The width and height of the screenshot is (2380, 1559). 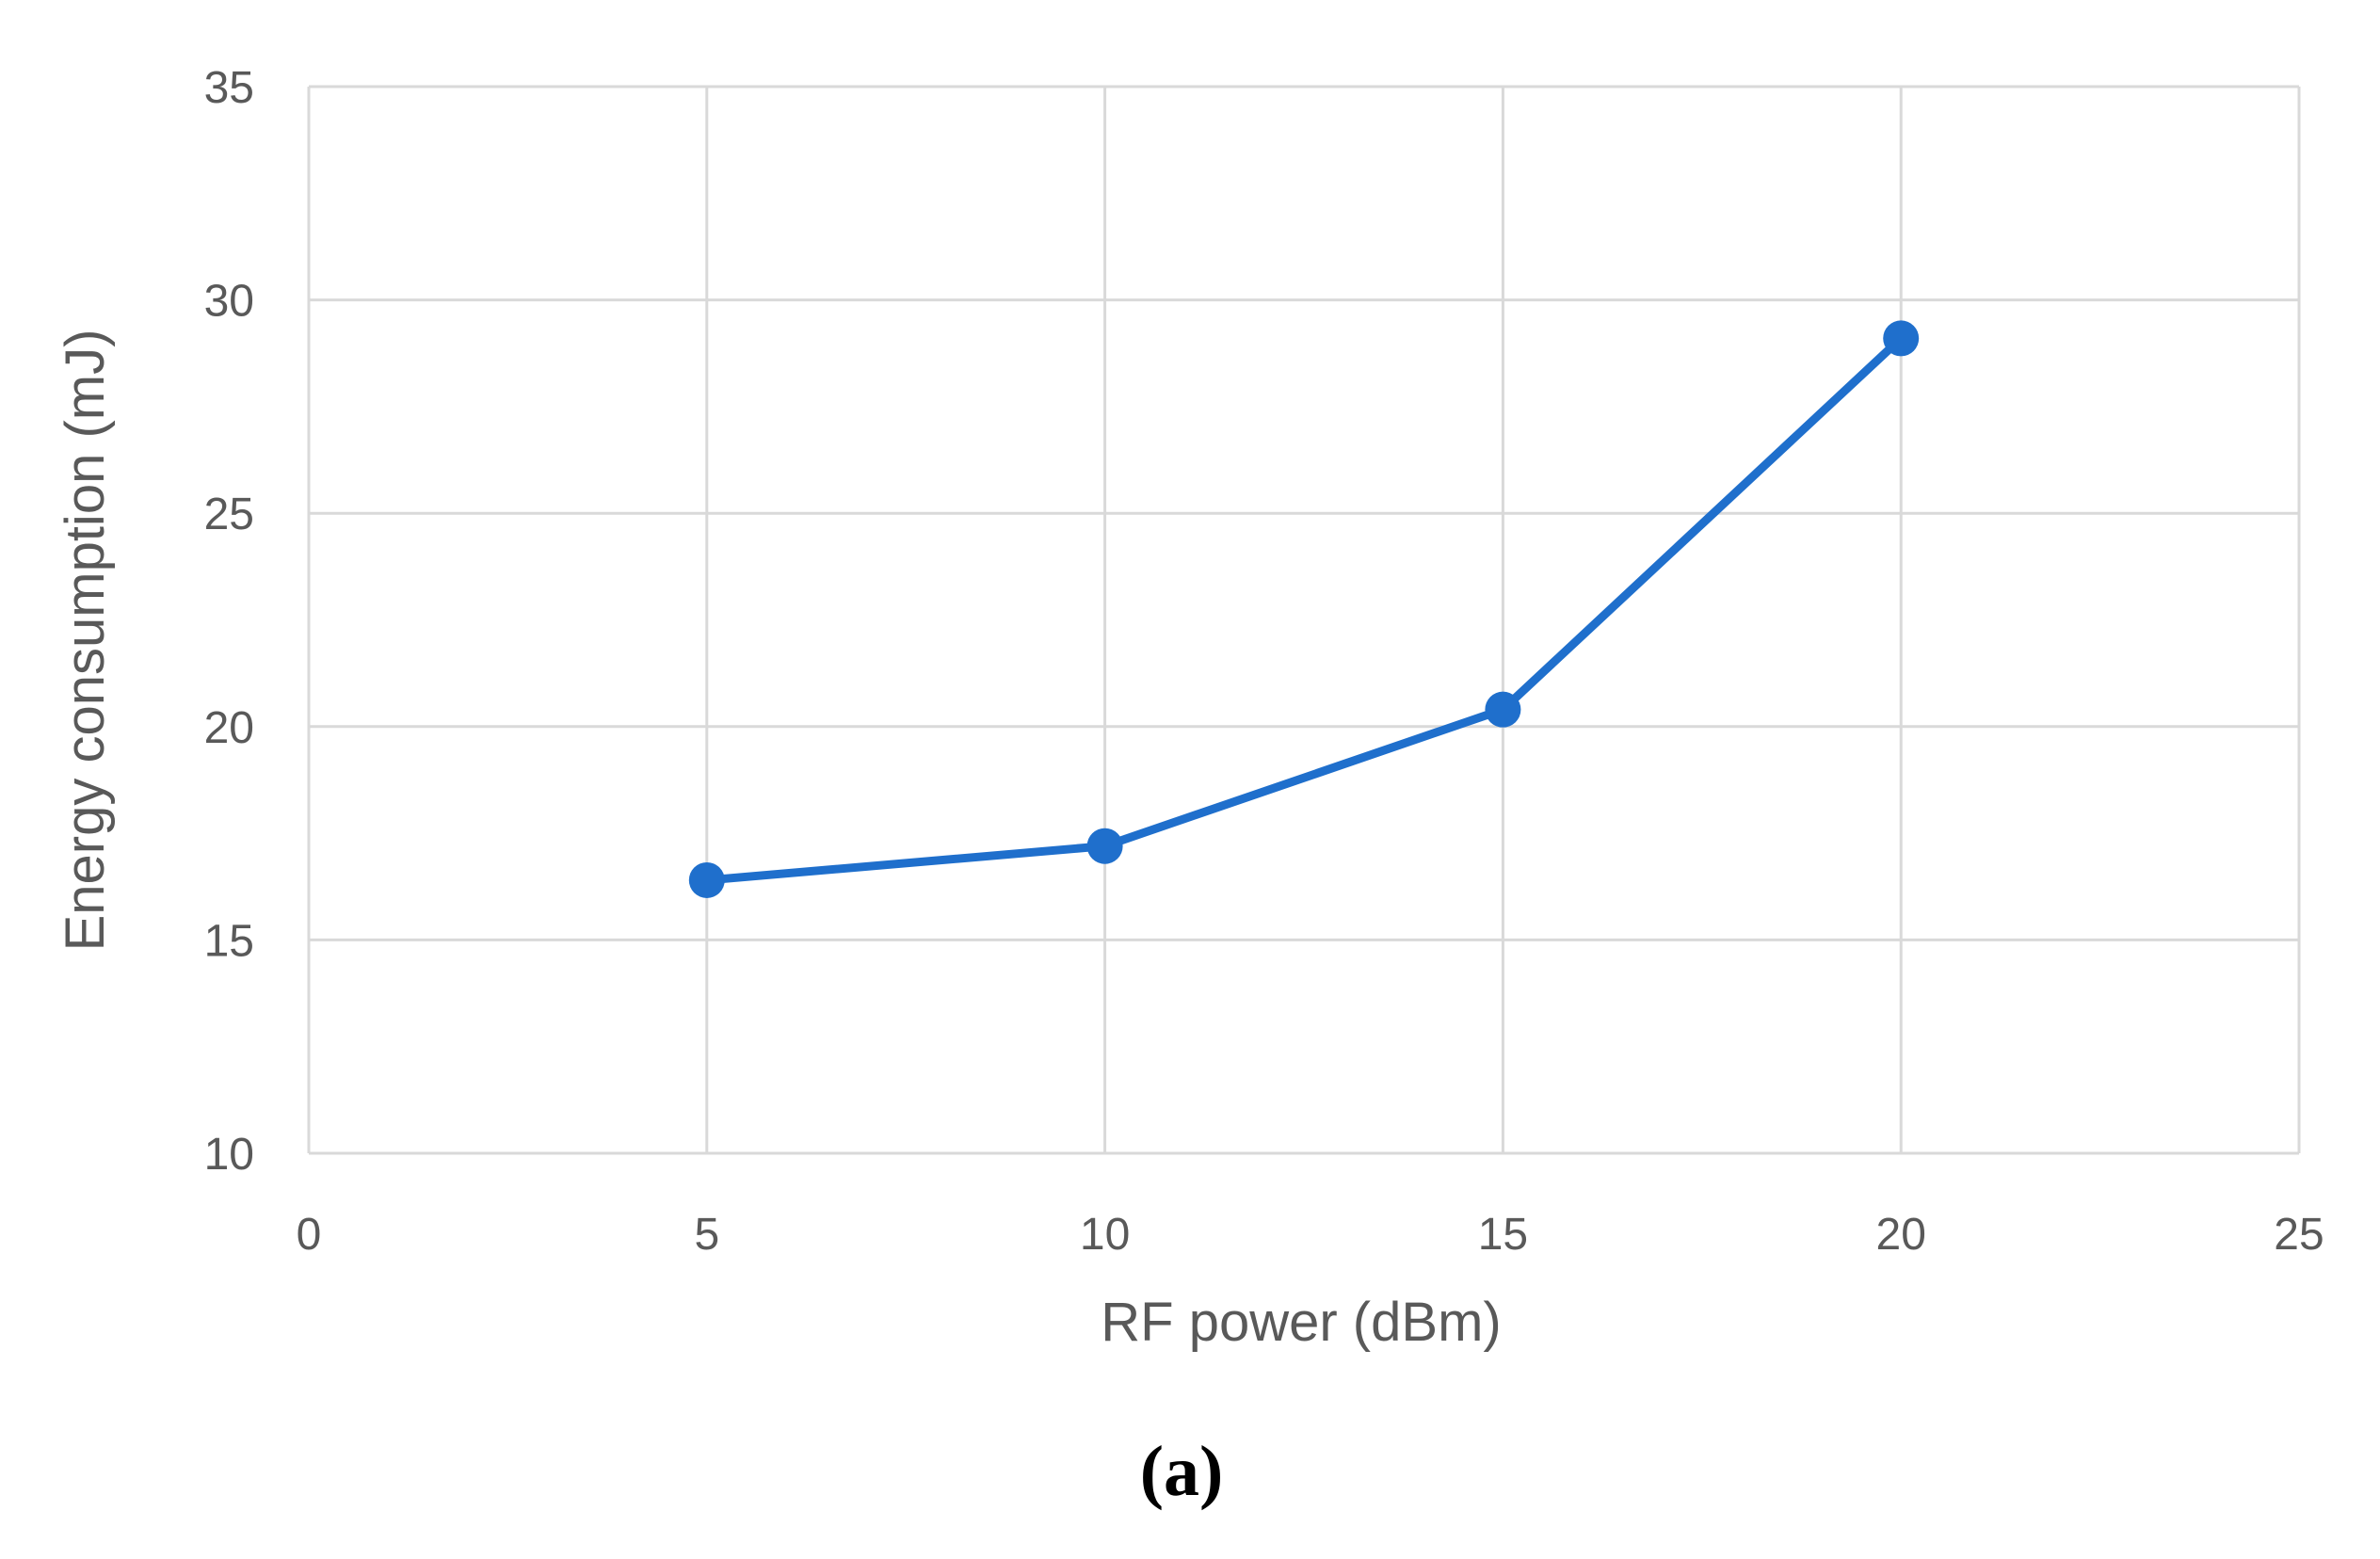 What do you see at coordinates (229, 302) in the screenshot?
I see `y-tick-label: 30` at bounding box center [229, 302].